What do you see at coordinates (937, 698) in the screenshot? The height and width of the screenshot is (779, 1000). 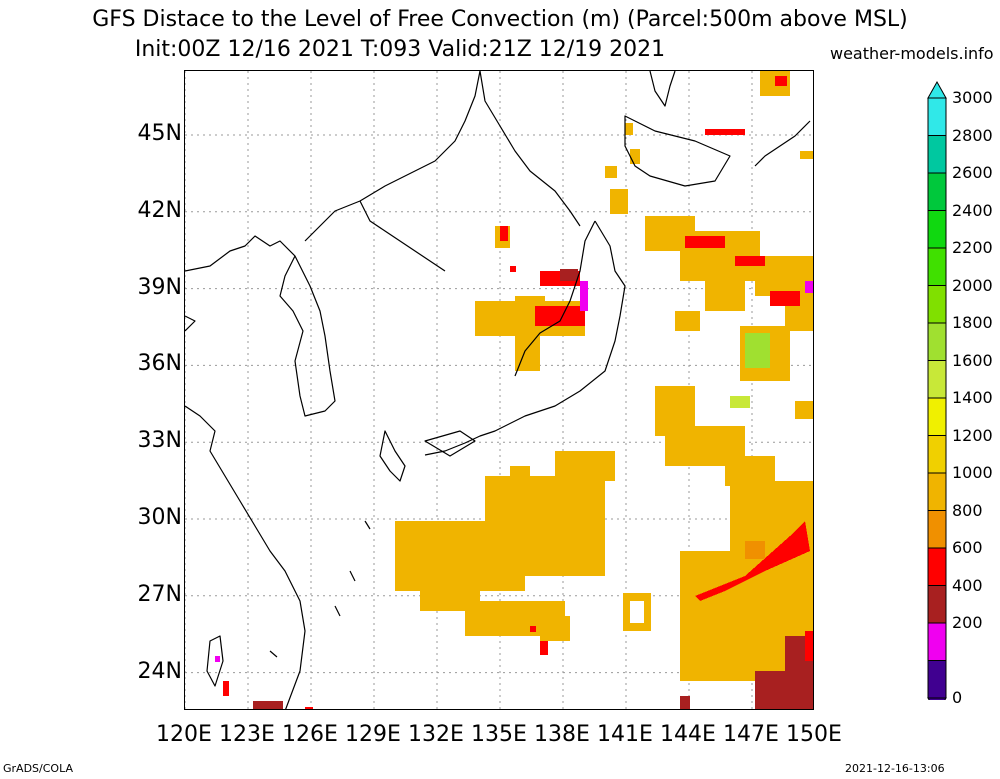 I see `colorbar-bottom-arrow` at bounding box center [937, 698].